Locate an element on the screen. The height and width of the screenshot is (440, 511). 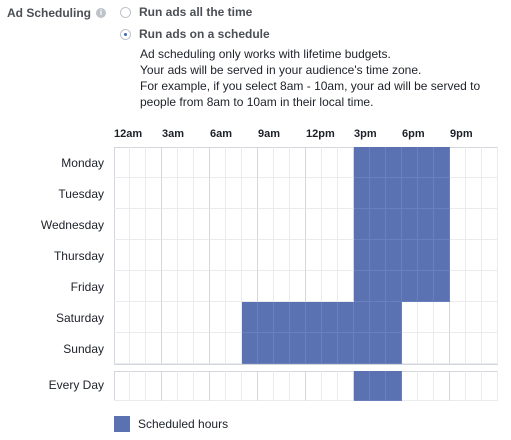
run-all-time-label: Run ads all the time is located at coordinates (196, 12).